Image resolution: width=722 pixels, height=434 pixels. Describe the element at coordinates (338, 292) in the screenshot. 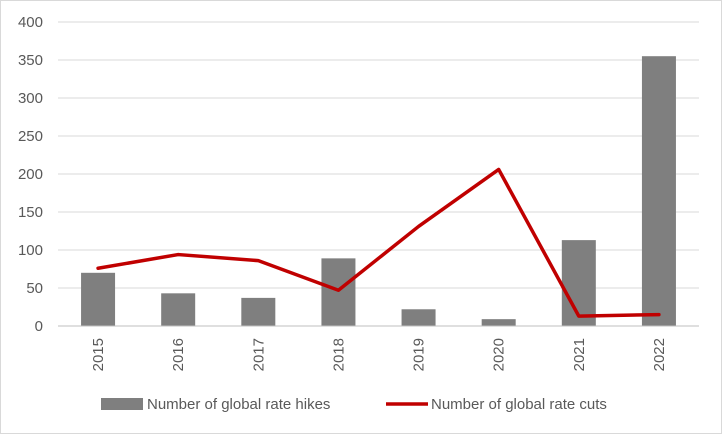

I see `bar-2018` at that location.